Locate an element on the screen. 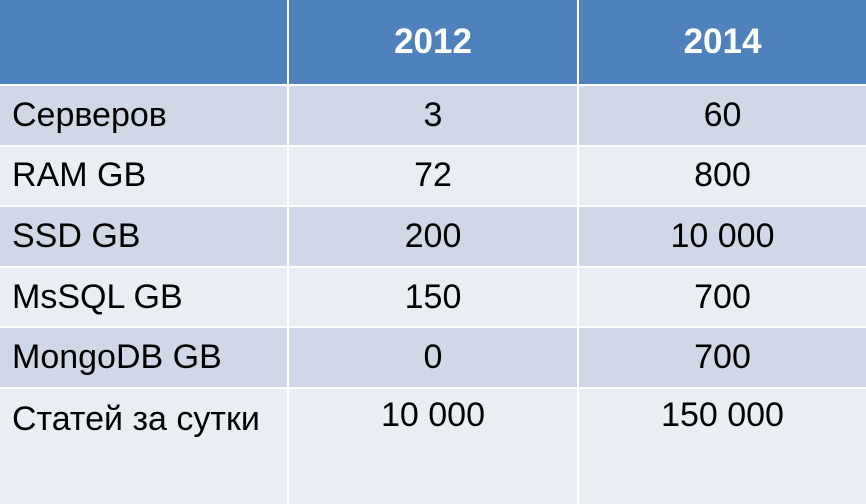 The image size is (866, 504). row-label: MongoDB GB is located at coordinates (144, 357).